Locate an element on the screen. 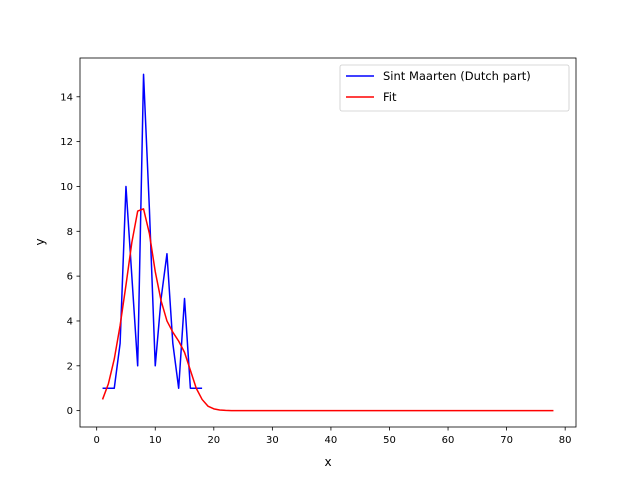  x-tick-label: 60 is located at coordinates (448, 440).